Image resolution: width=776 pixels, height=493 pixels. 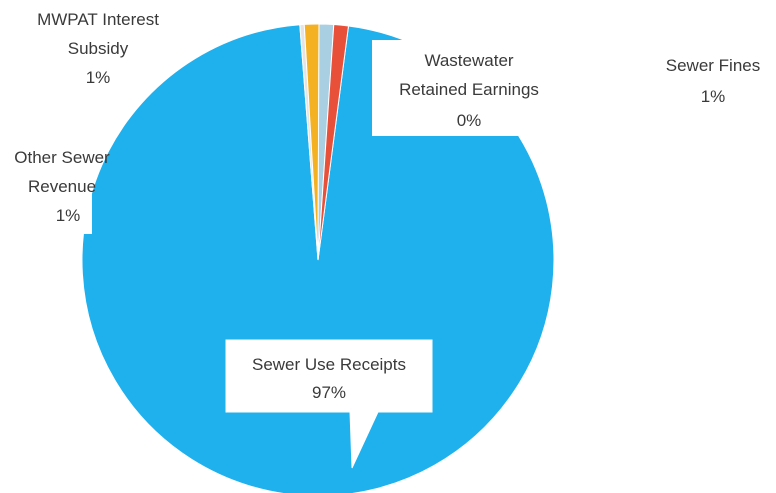 I want to click on label-wastewater-retained-earnings: Wastewater Retained Earnings 0%, so click(x=472, y=88).